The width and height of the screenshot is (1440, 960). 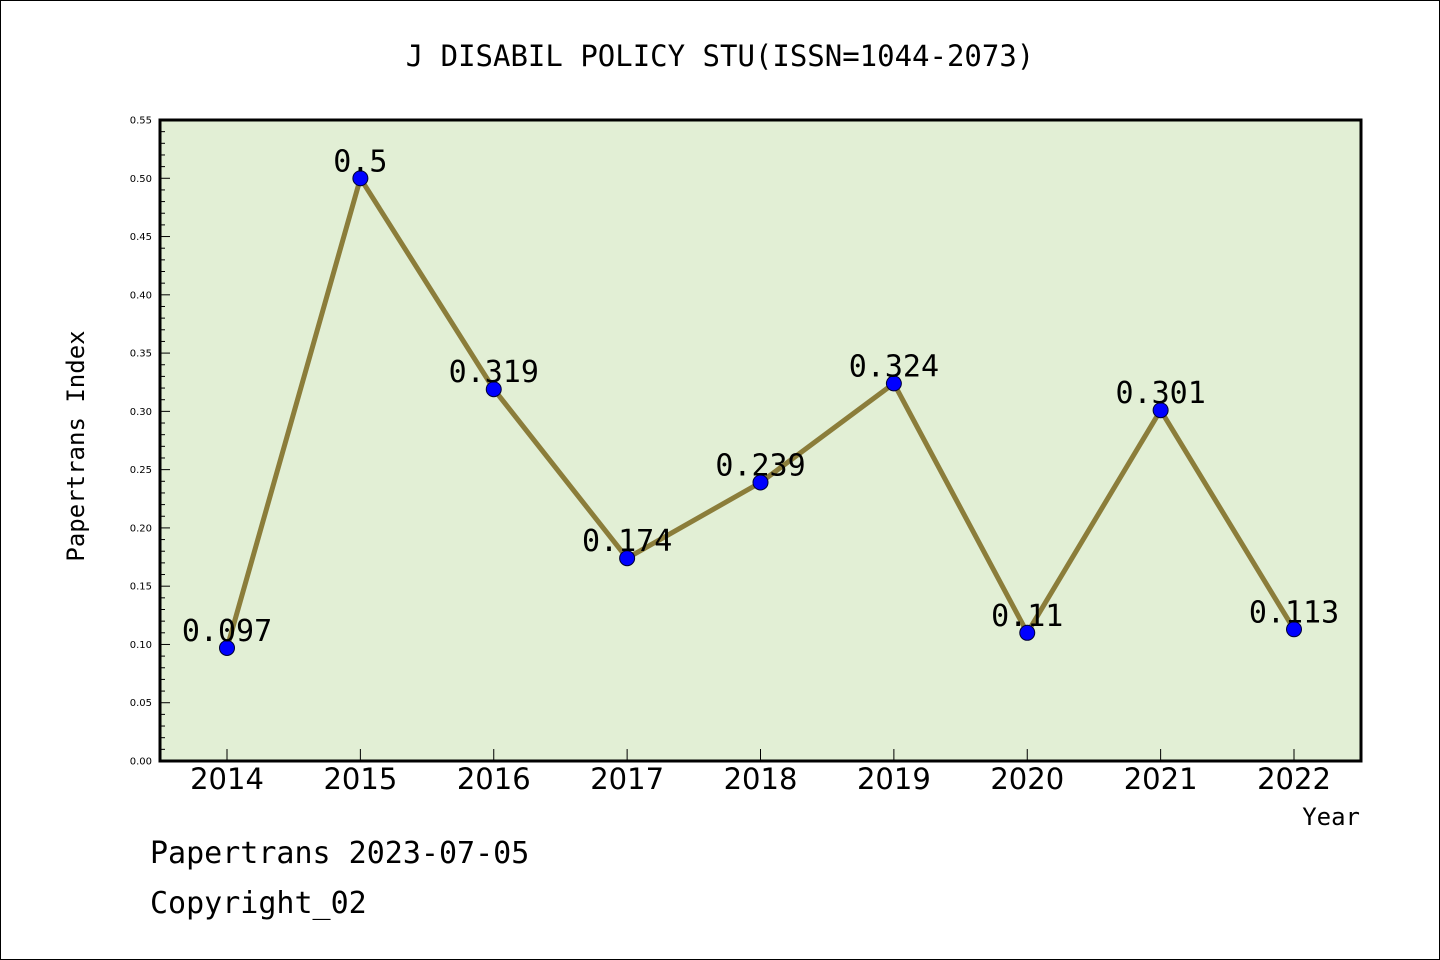 What do you see at coordinates (76, 445) in the screenshot?
I see `y-axis-label: Papertrans Index` at bounding box center [76, 445].